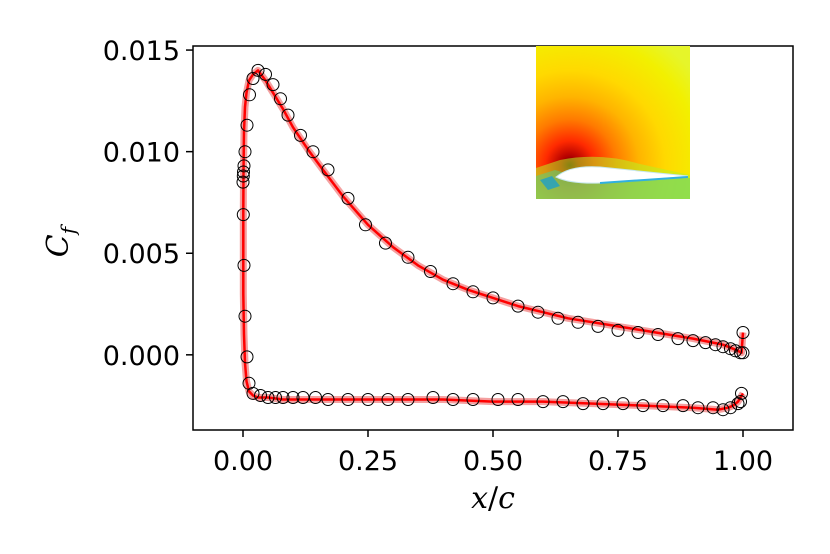 Image resolution: width=830 pixels, height=554 pixels. Describe the element at coordinates (58, 245) in the screenshot. I see `y-axis-label-main: C` at that location.